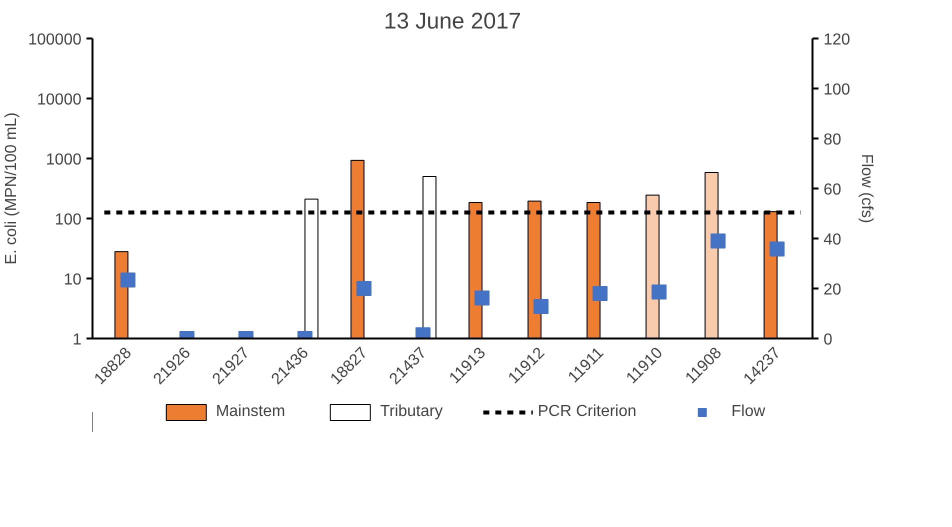 Image resolution: width=952 pixels, height=527 pixels. I want to click on y-tick-label: 1, so click(77, 340).